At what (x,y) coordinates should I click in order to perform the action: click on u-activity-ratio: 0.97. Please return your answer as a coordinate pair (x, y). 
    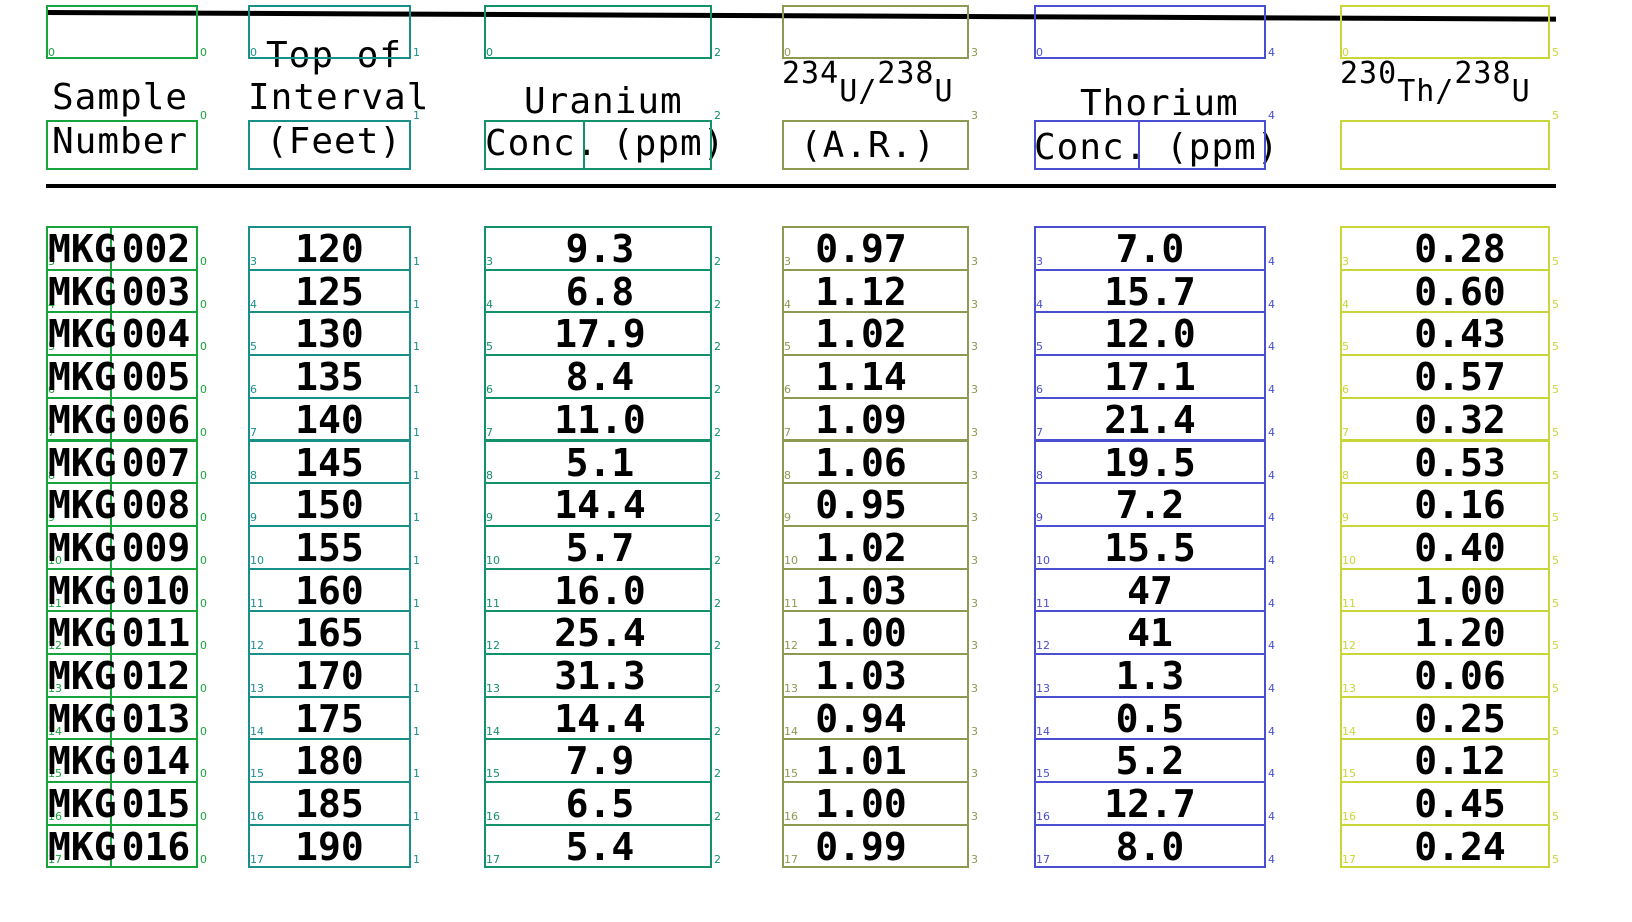
    Looking at the image, I should click on (861, 249).